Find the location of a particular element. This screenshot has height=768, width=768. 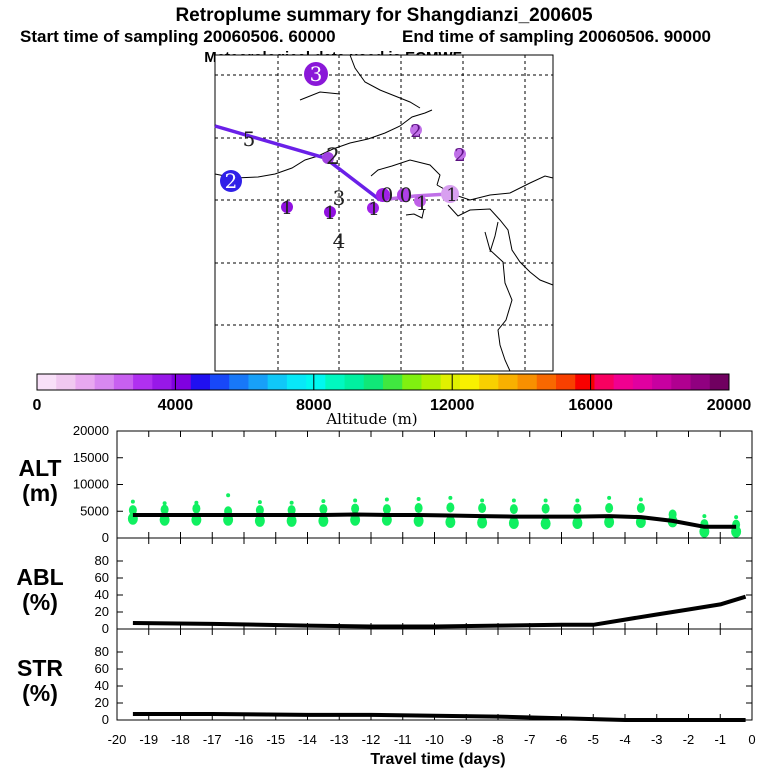

x-axis-label: Travel time (days) is located at coordinates (437, 759).